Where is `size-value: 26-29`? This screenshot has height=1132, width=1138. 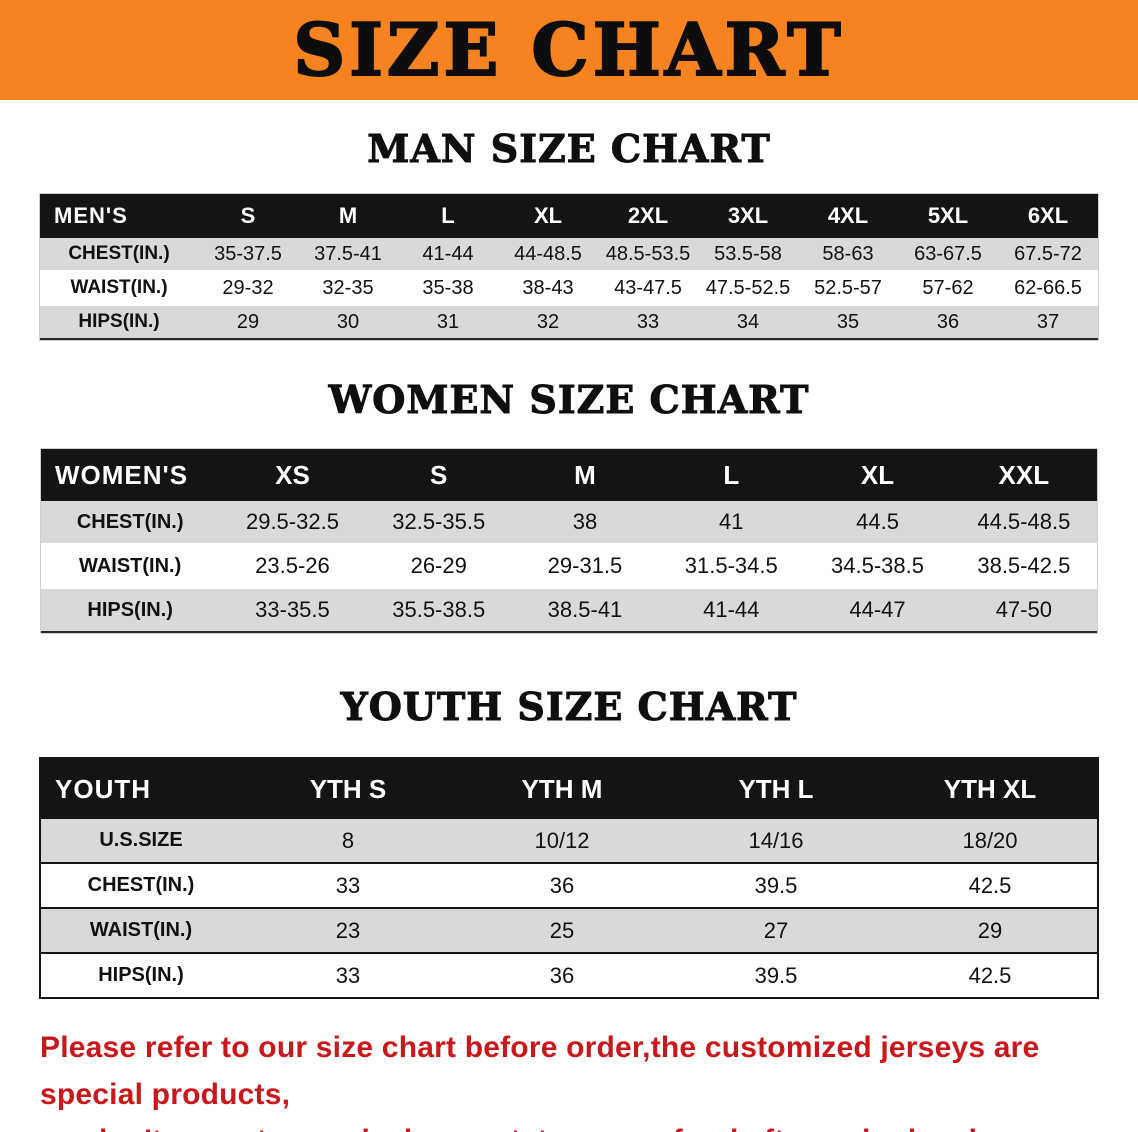
size-value: 26-29 is located at coordinates (438, 567).